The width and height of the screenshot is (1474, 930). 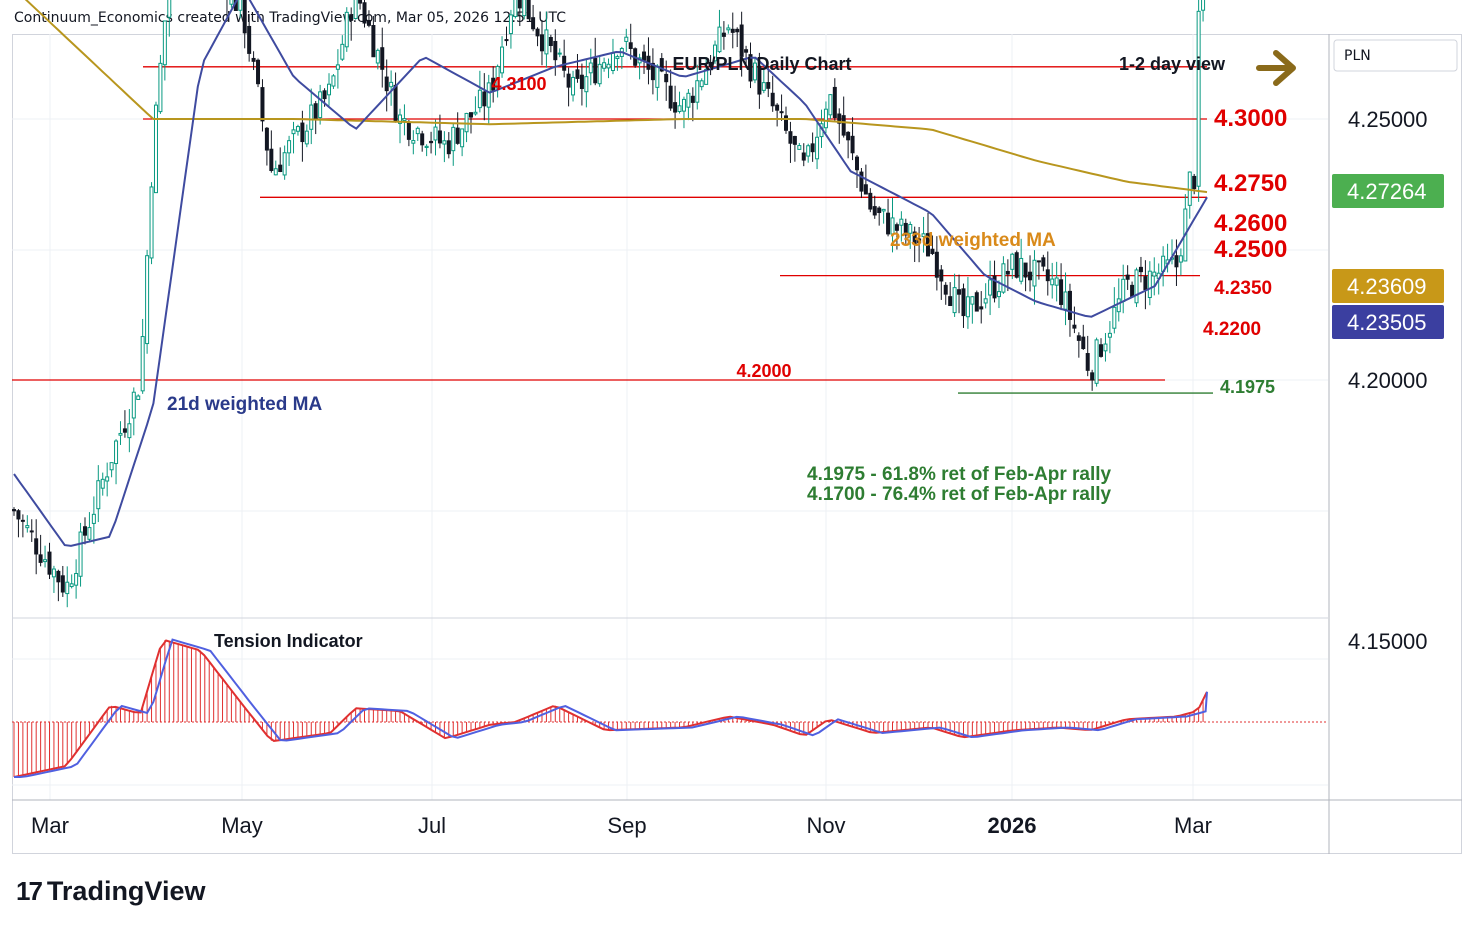 What do you see at coordinates (761, 64) in the screenshot?
I see `chart-title: EUR/PLN Daily Chart` at bounding box center [761, 64].